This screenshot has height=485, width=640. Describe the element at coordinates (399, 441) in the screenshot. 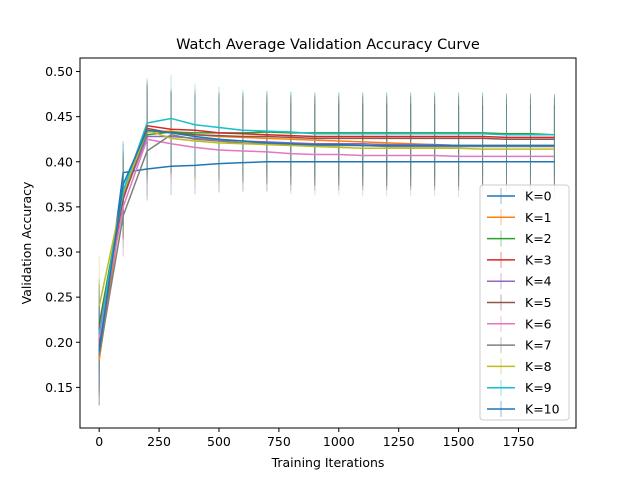

I see `x-tick-label: 1250` at that location.